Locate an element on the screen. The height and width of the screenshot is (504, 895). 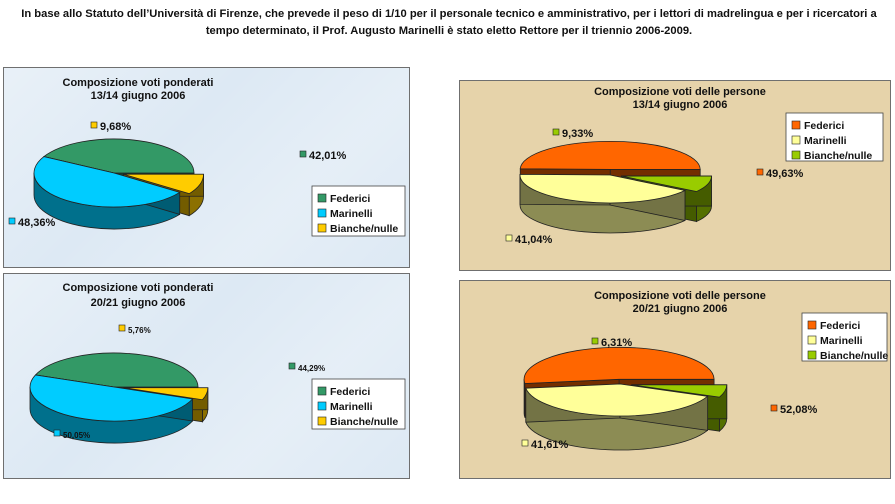
data-label-bianche-nulle: 5,76% is located at coordinates (139, 330).